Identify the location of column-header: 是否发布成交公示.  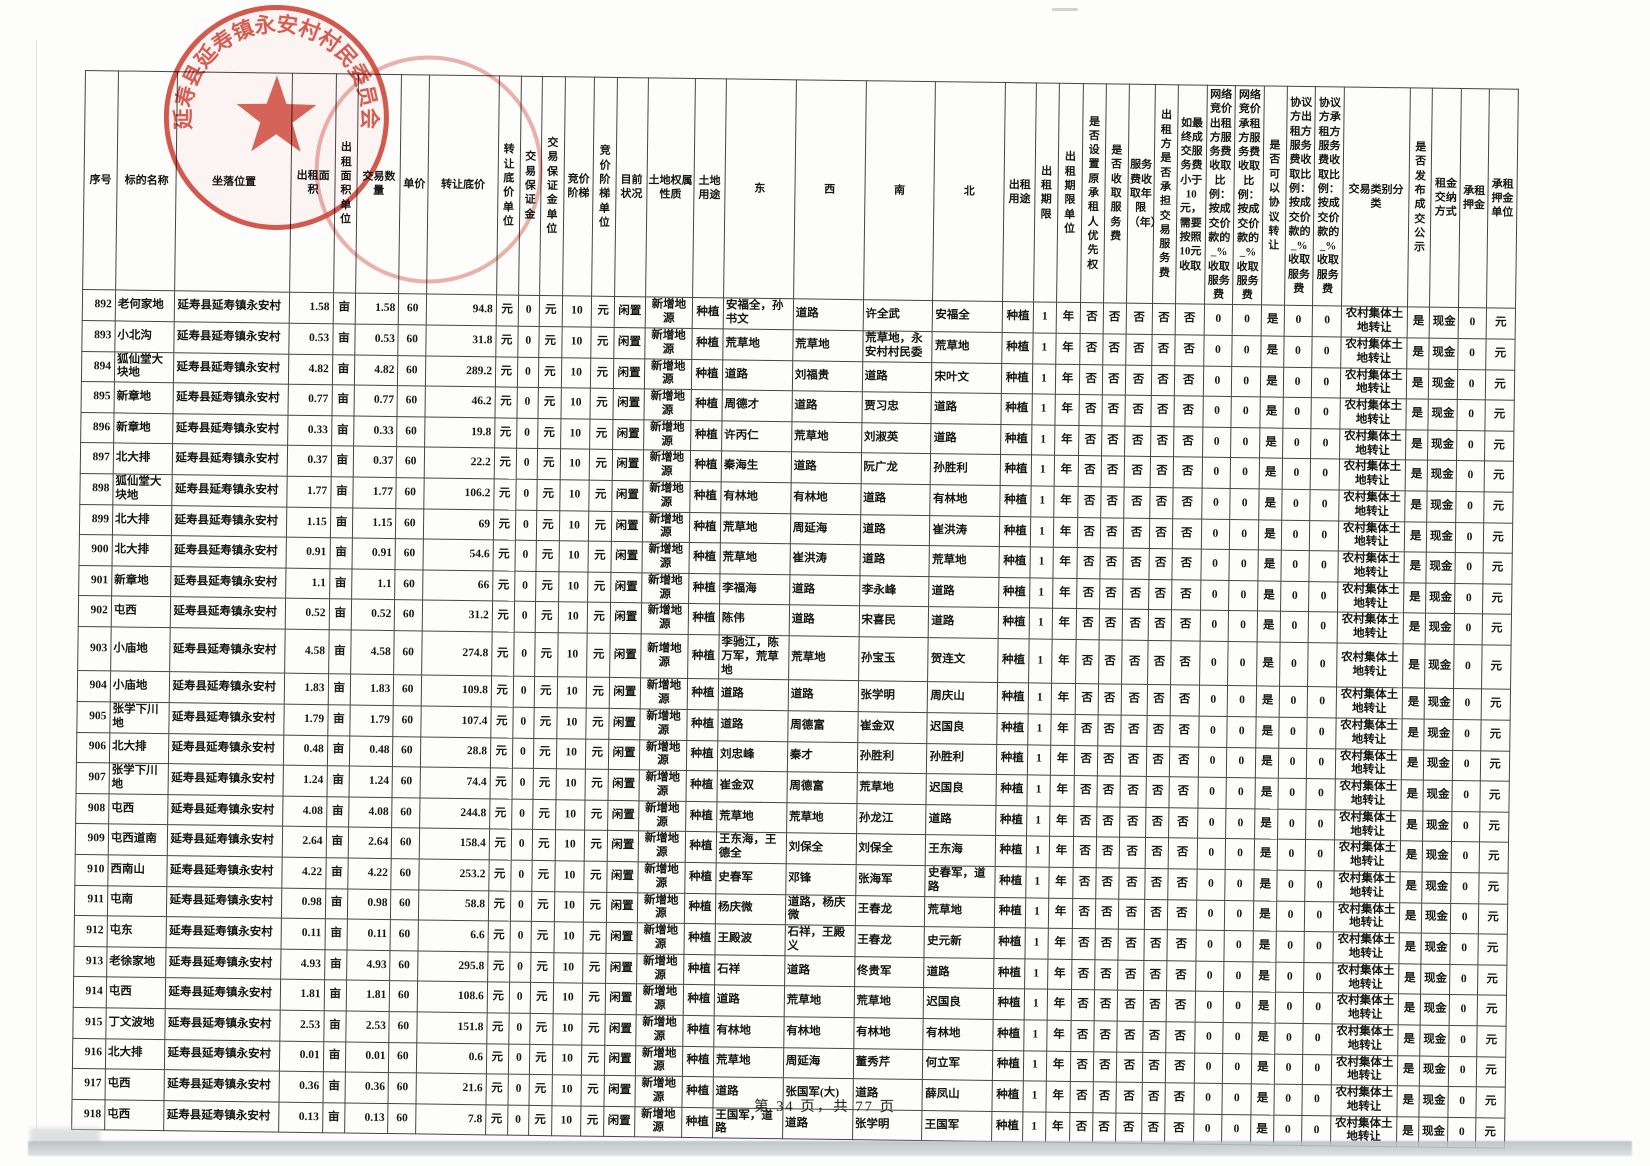
(1420, 197).